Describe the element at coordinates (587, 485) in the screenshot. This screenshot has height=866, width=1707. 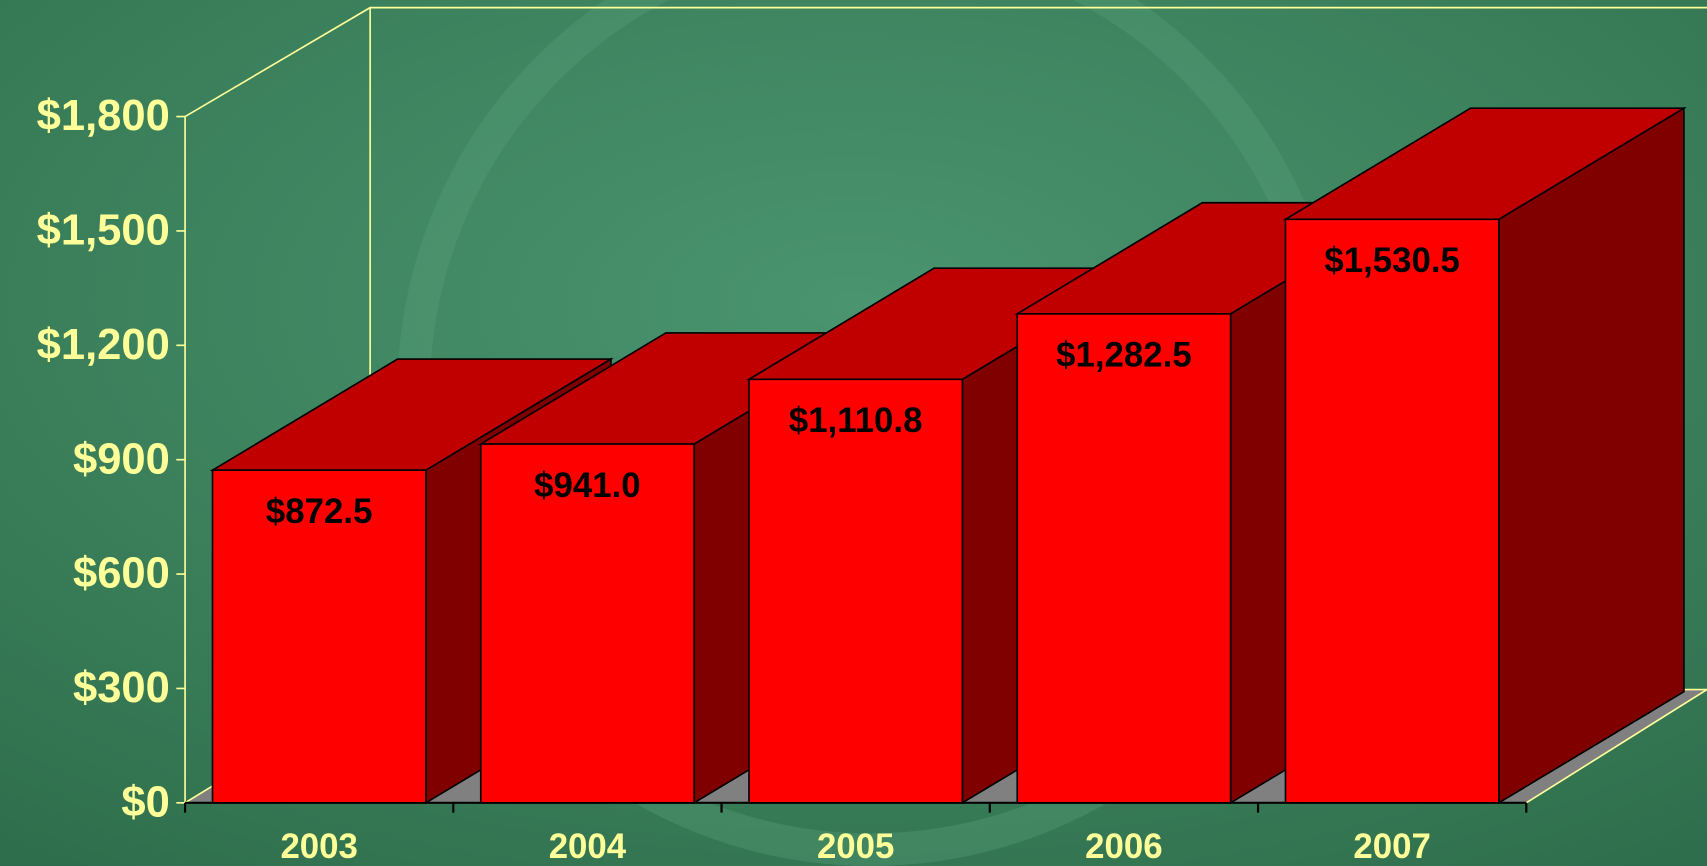
I see `data-label: $941.0` at that location.